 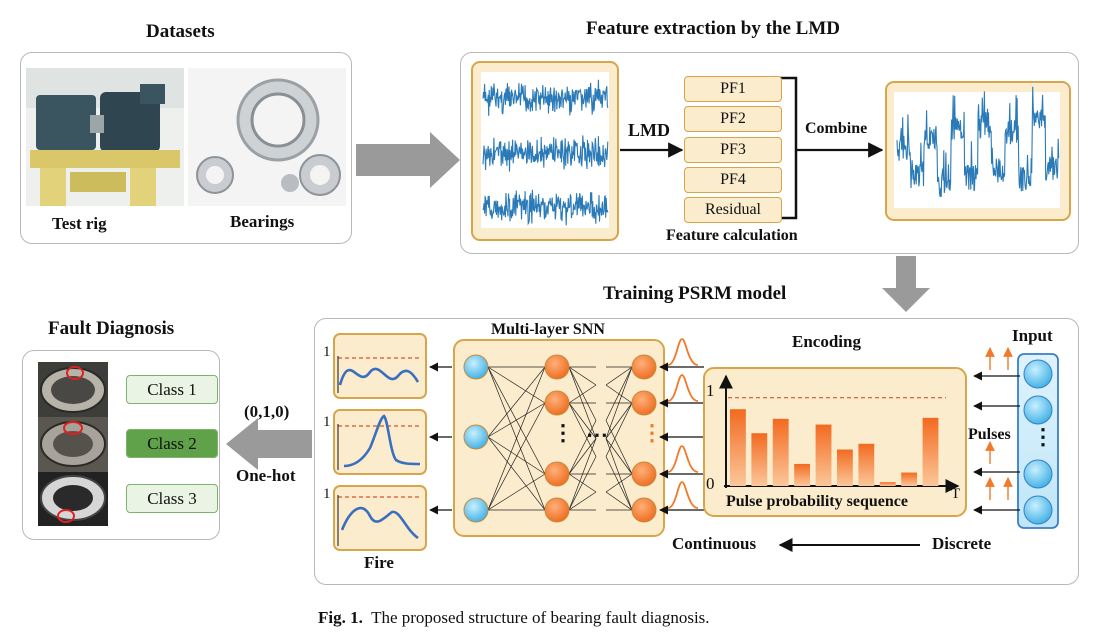 I want to click on encoding-chart-box, so click(x=835, y=442).